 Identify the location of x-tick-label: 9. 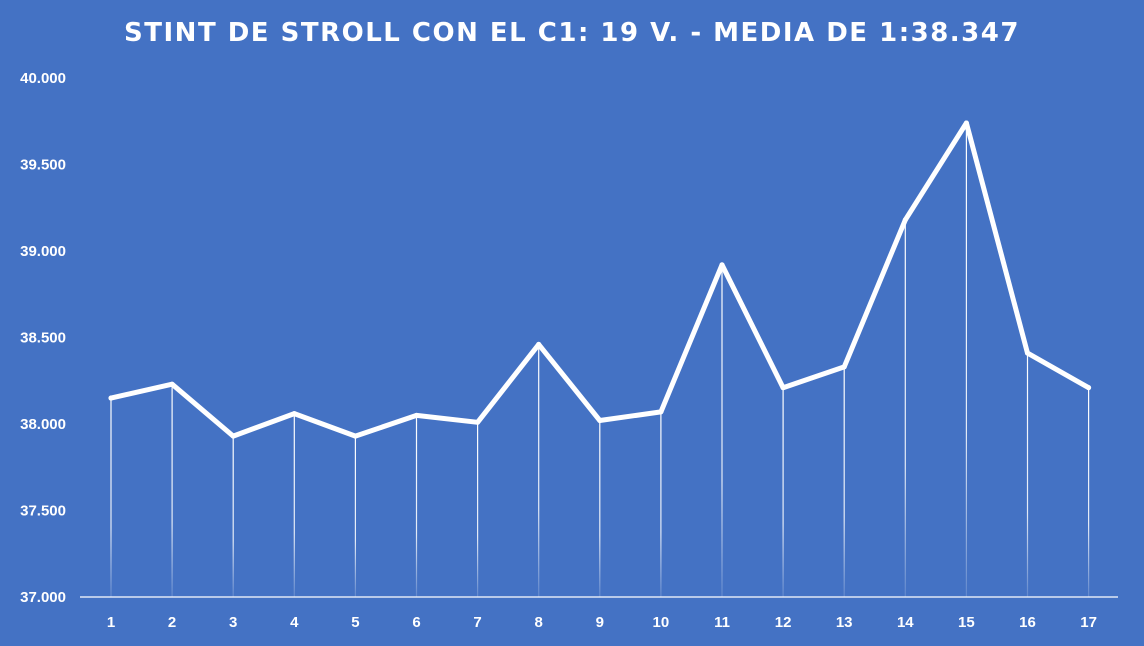
(600, 622).